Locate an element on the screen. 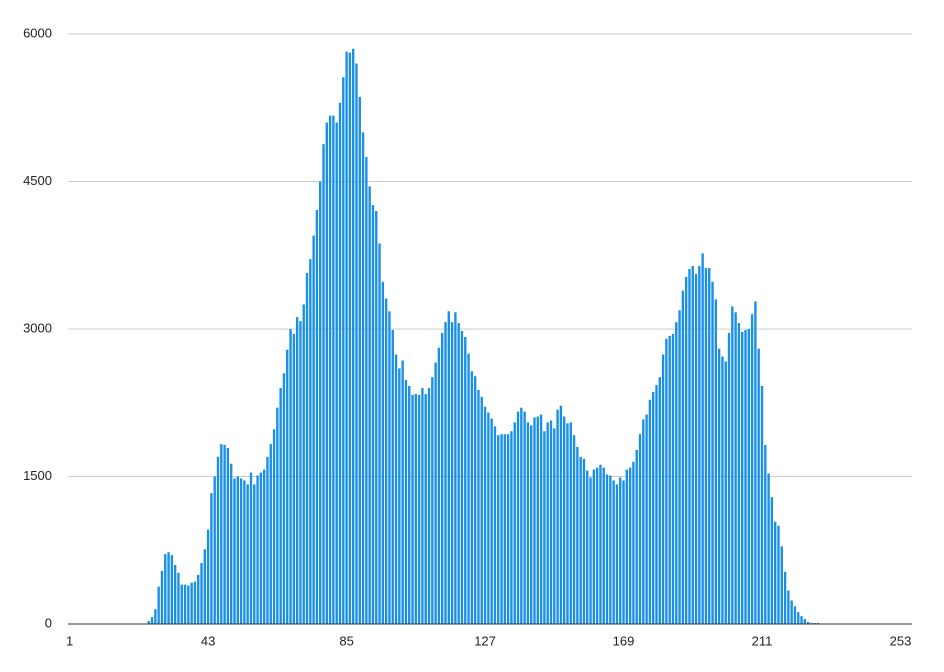  x-tick-label: 85 is located at coordinates (346, 640).